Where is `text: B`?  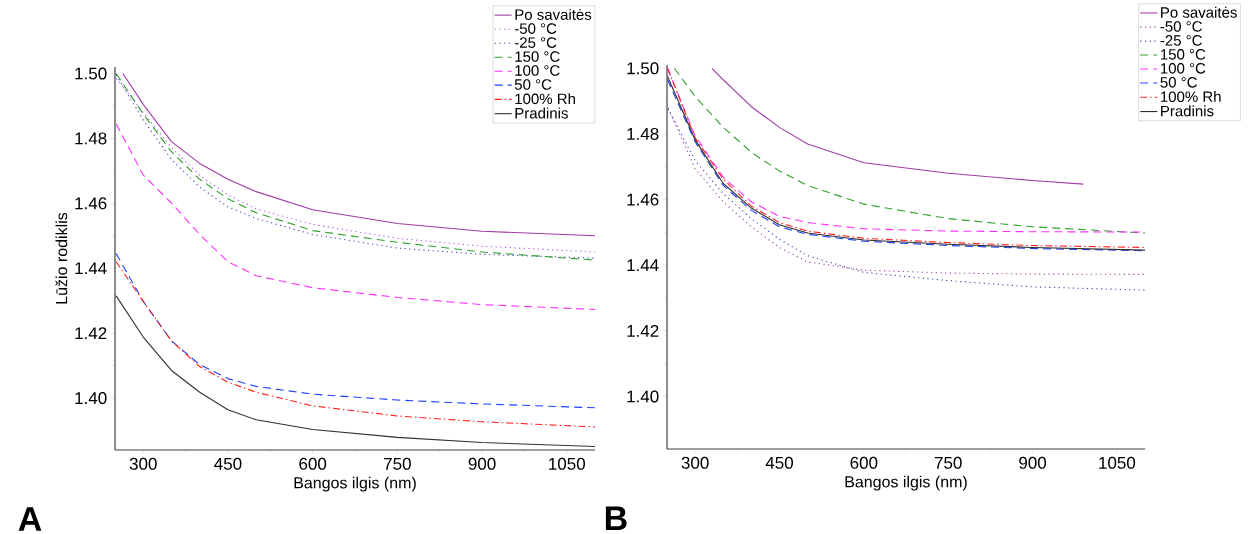
text: B is located at coordinates (616, 518).